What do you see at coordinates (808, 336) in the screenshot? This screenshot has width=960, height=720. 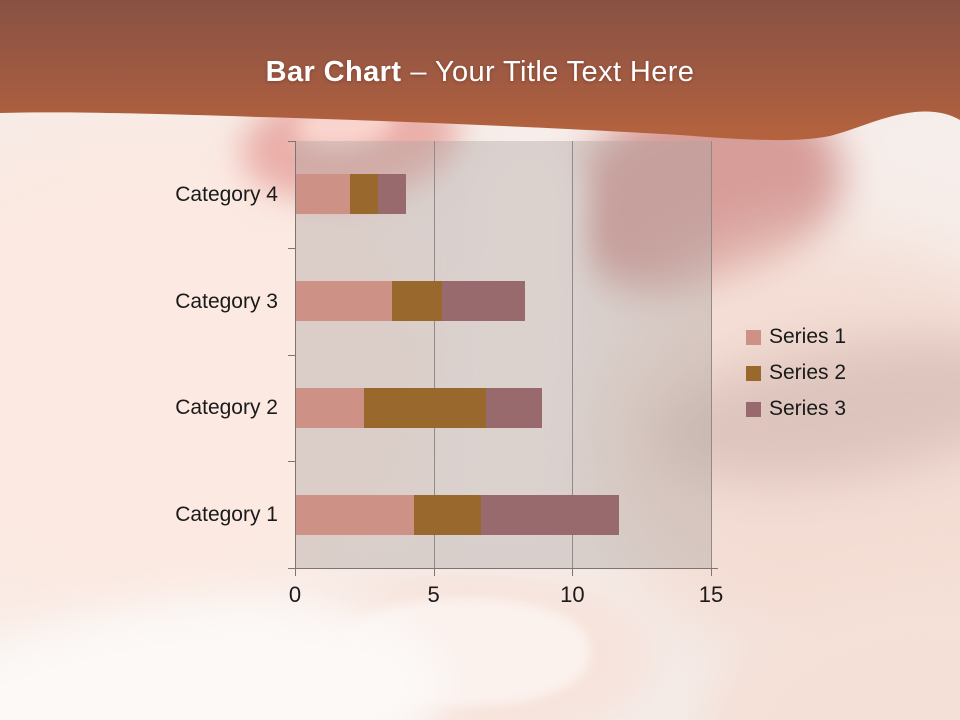 I see `legend-label: Series 1` at bounding box center [808, 336].